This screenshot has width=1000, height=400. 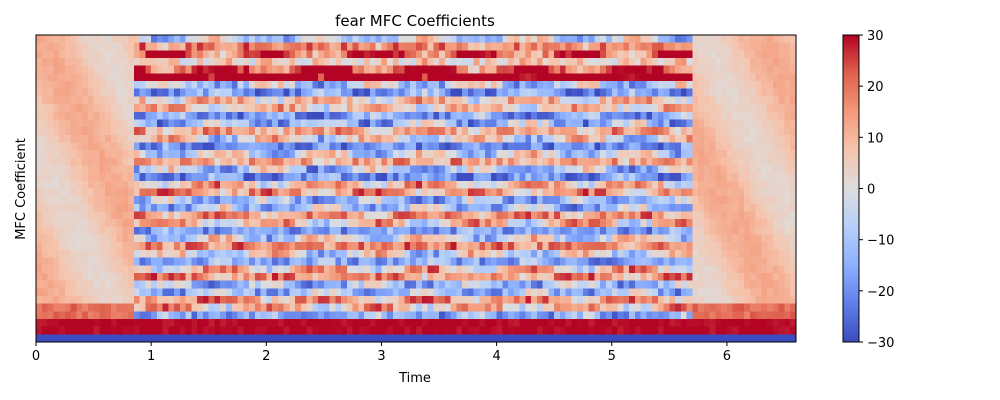 I want to click on colorbar-tick-label: 30, so click(x=875, y=36).